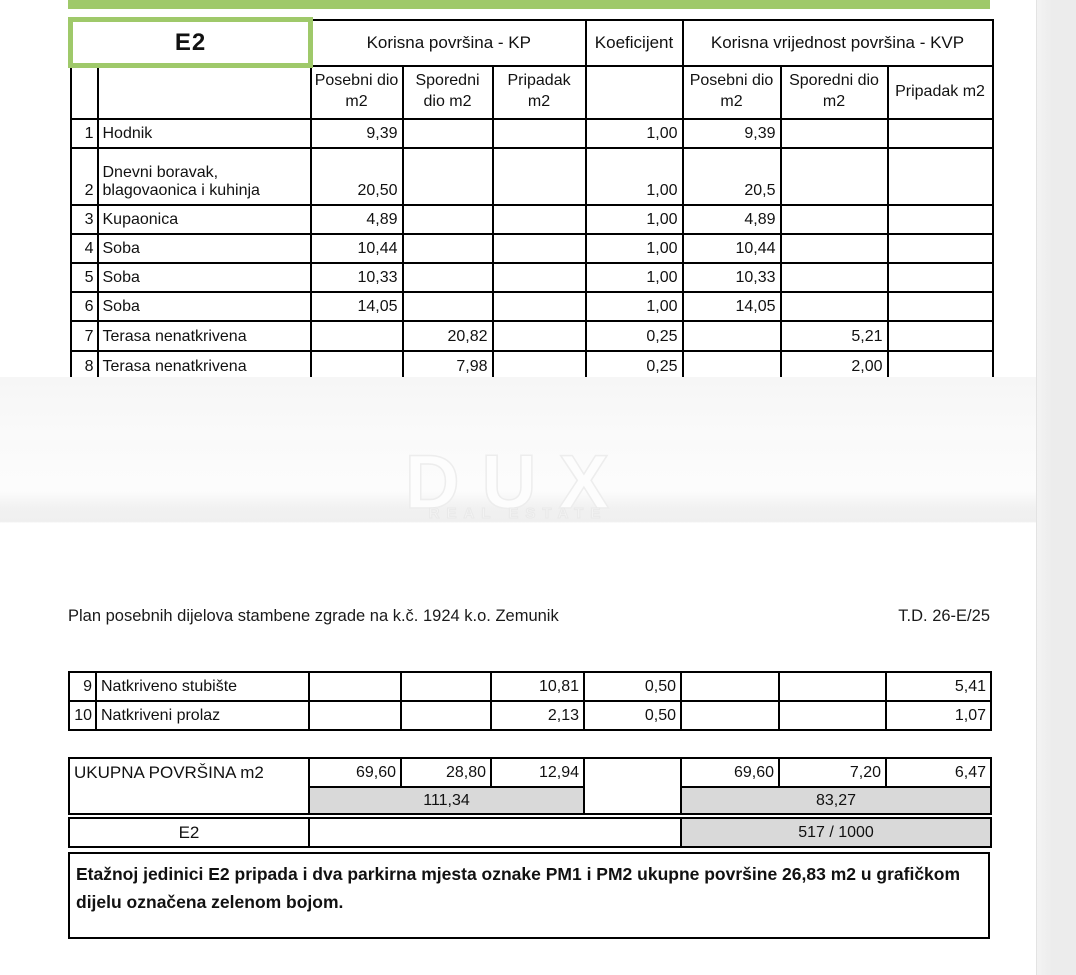  I want to click on table-row: 5 Soba 10,33 1,00 10,33, so click(531, 277).